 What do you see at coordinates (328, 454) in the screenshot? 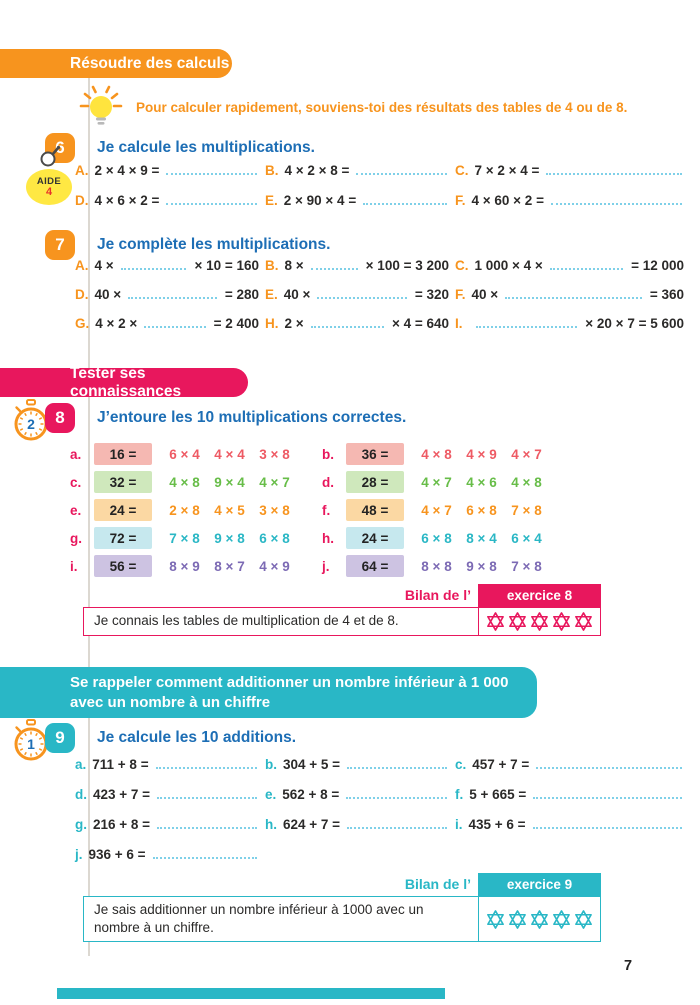
I see `row-letter: b.` at bounding box center [328, 454].